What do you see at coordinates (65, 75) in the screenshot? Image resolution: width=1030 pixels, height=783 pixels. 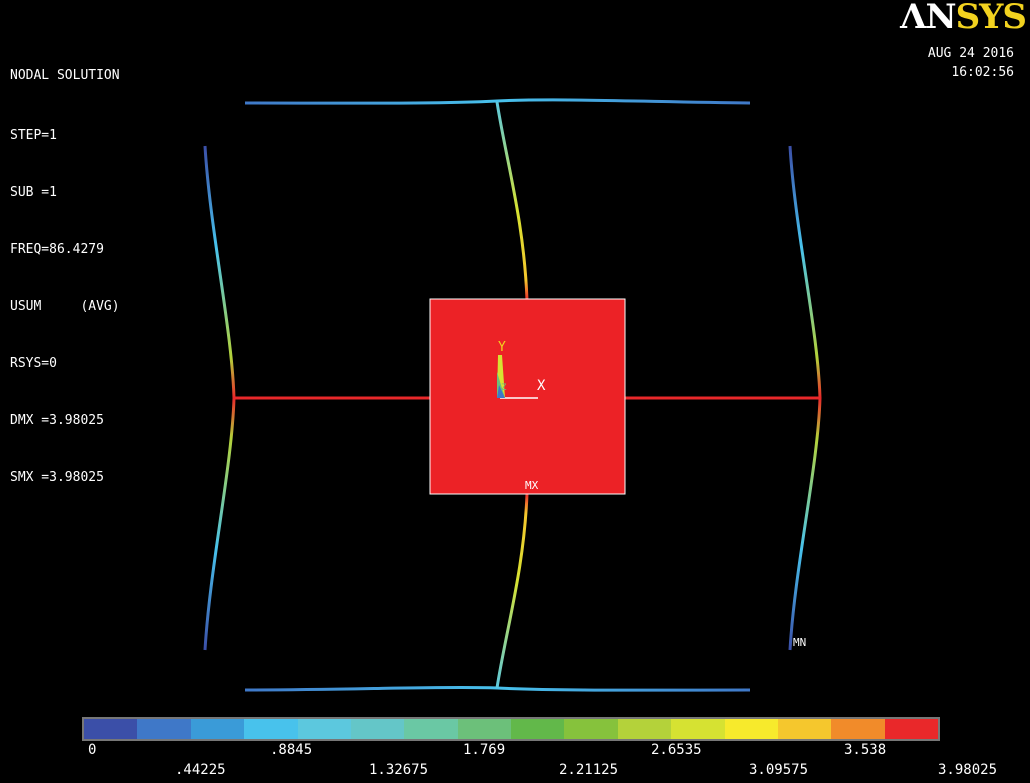 I see `solution-title: NODAL SOLUTION` at bounding box center [65, 75].